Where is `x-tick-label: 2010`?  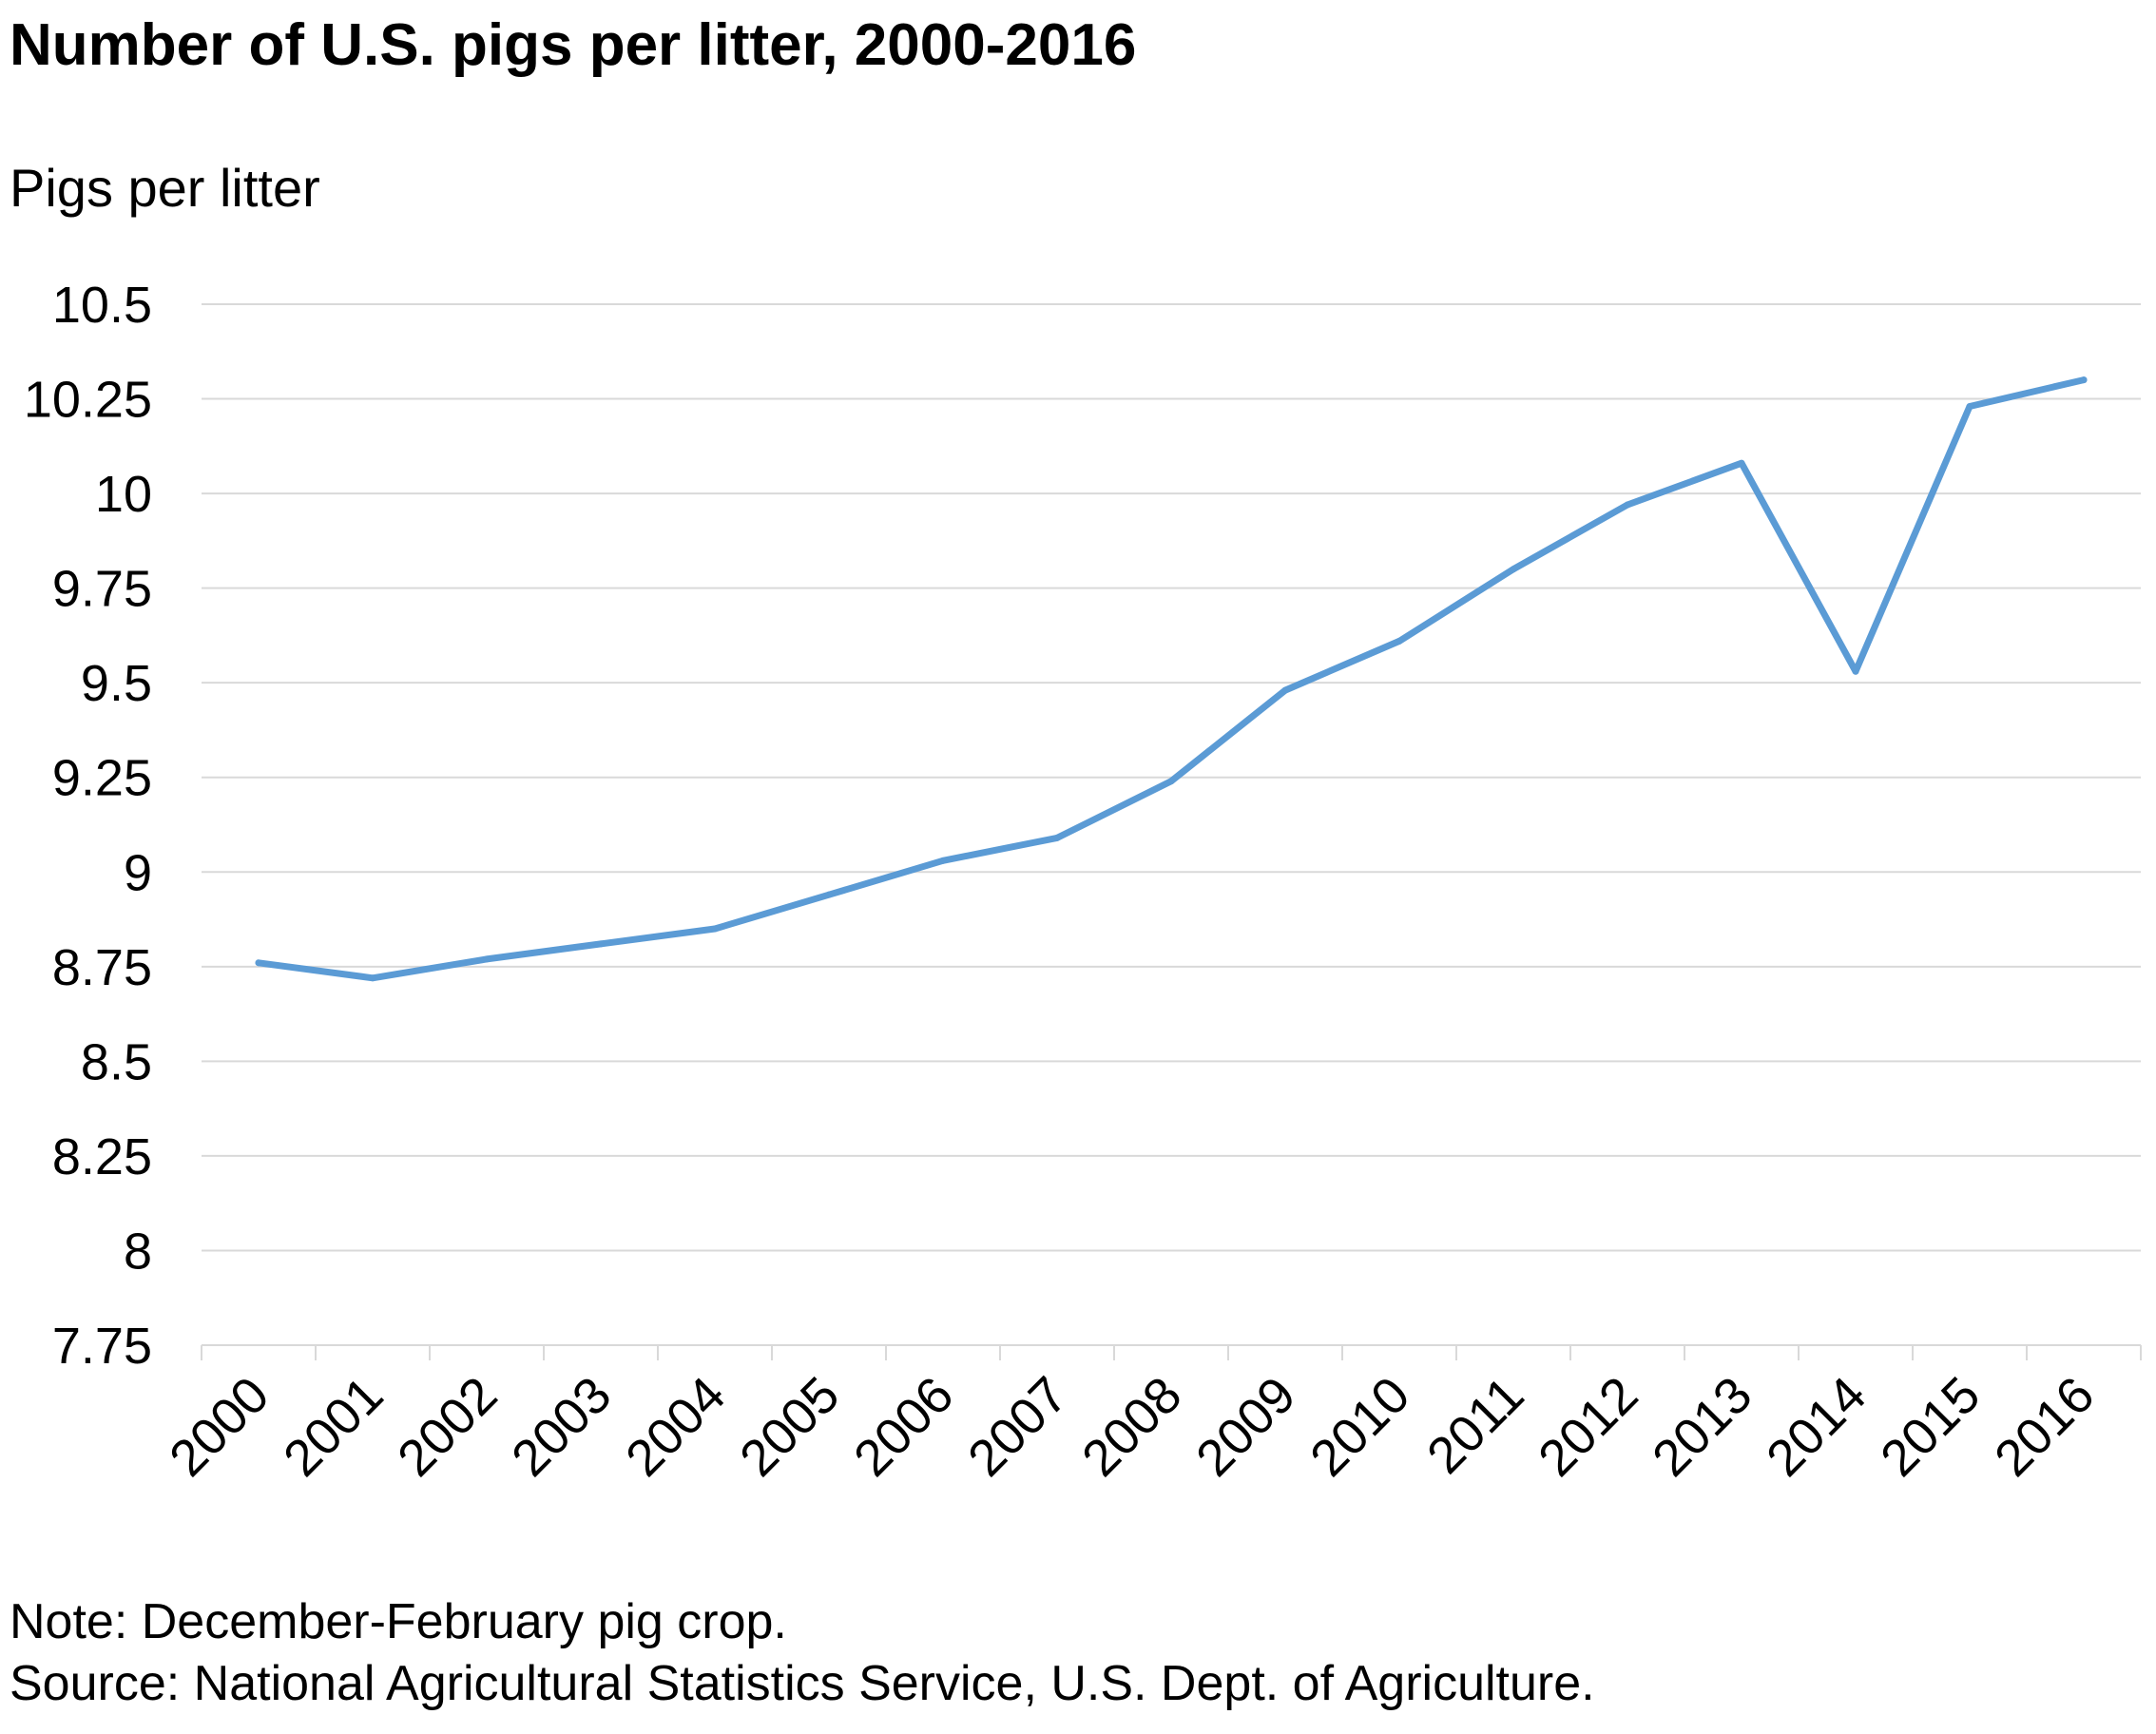
x-tick-label: 2010 is located at coordinates (1359, 1426).